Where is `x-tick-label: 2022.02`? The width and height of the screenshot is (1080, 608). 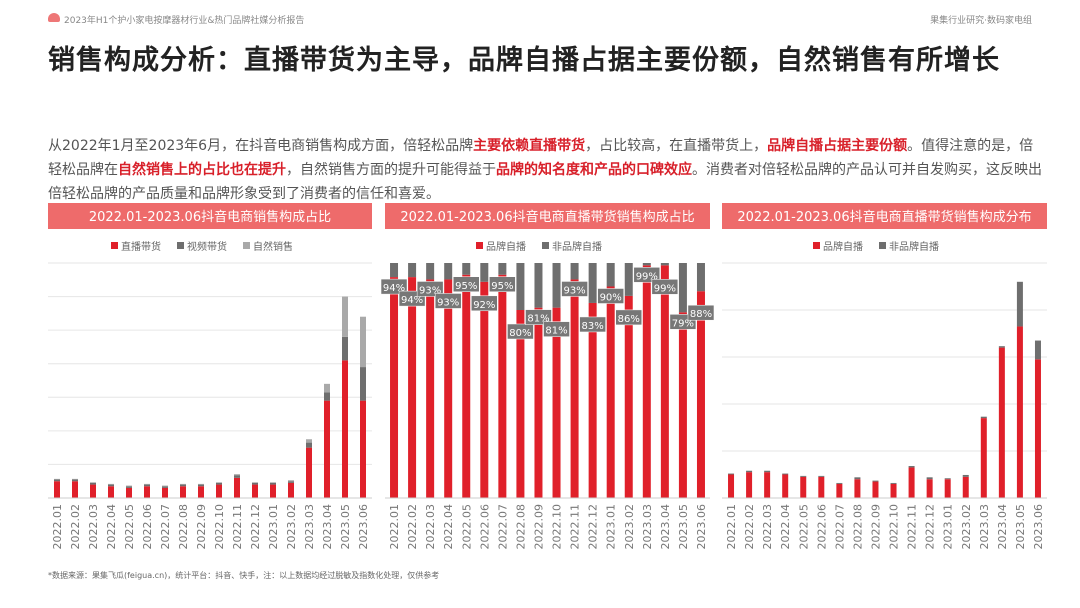 x-tick-label: 2022.02 is located at coordinates (749, 527).